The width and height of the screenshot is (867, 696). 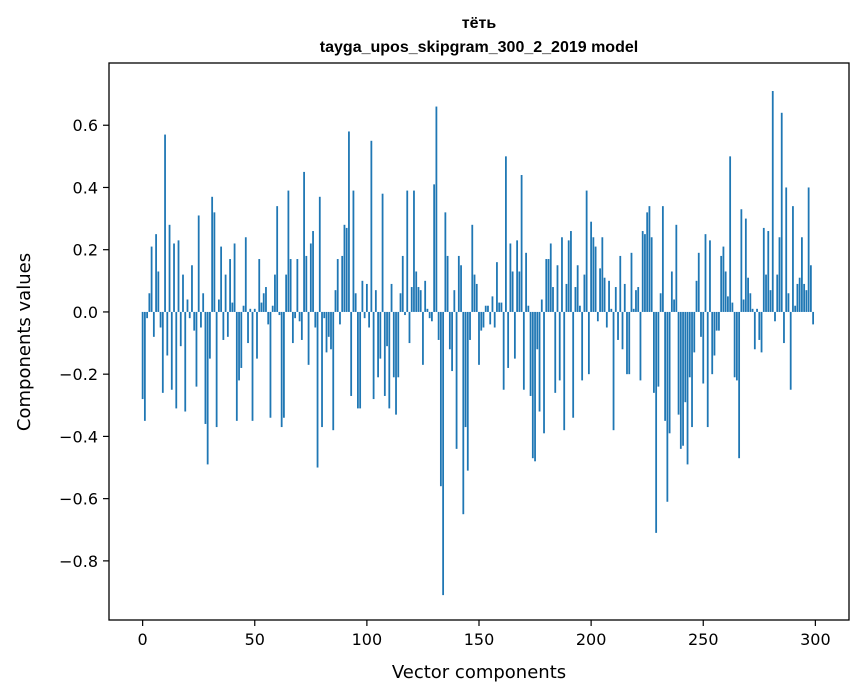 I want to click on x-tick-label: 250, so click(x=703, y=639).